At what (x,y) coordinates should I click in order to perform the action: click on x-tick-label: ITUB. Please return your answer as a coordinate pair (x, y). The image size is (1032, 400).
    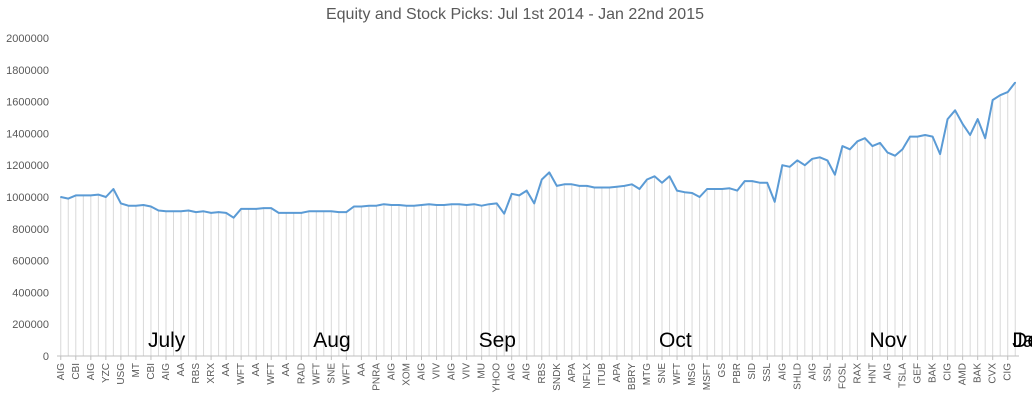
    Looking at the image, I should click on (602, 374).